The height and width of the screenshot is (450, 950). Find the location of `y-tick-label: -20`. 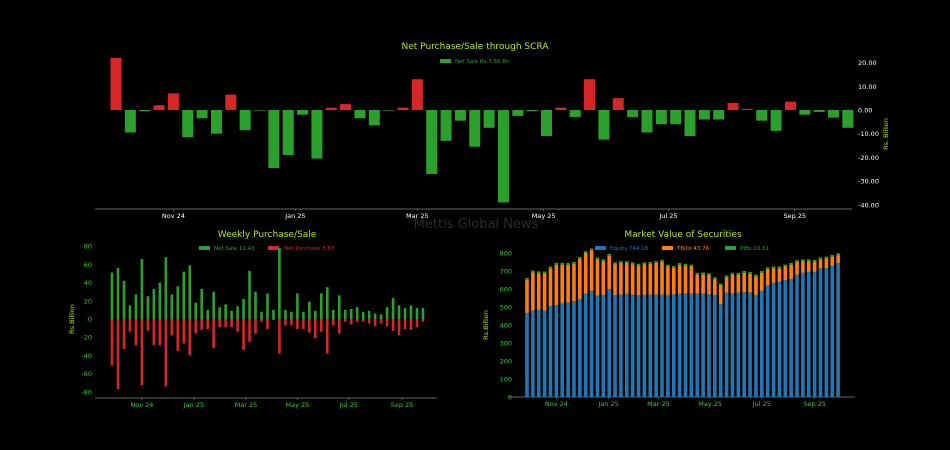

y-tick-label: -20 is located at coordinates (86, 338).